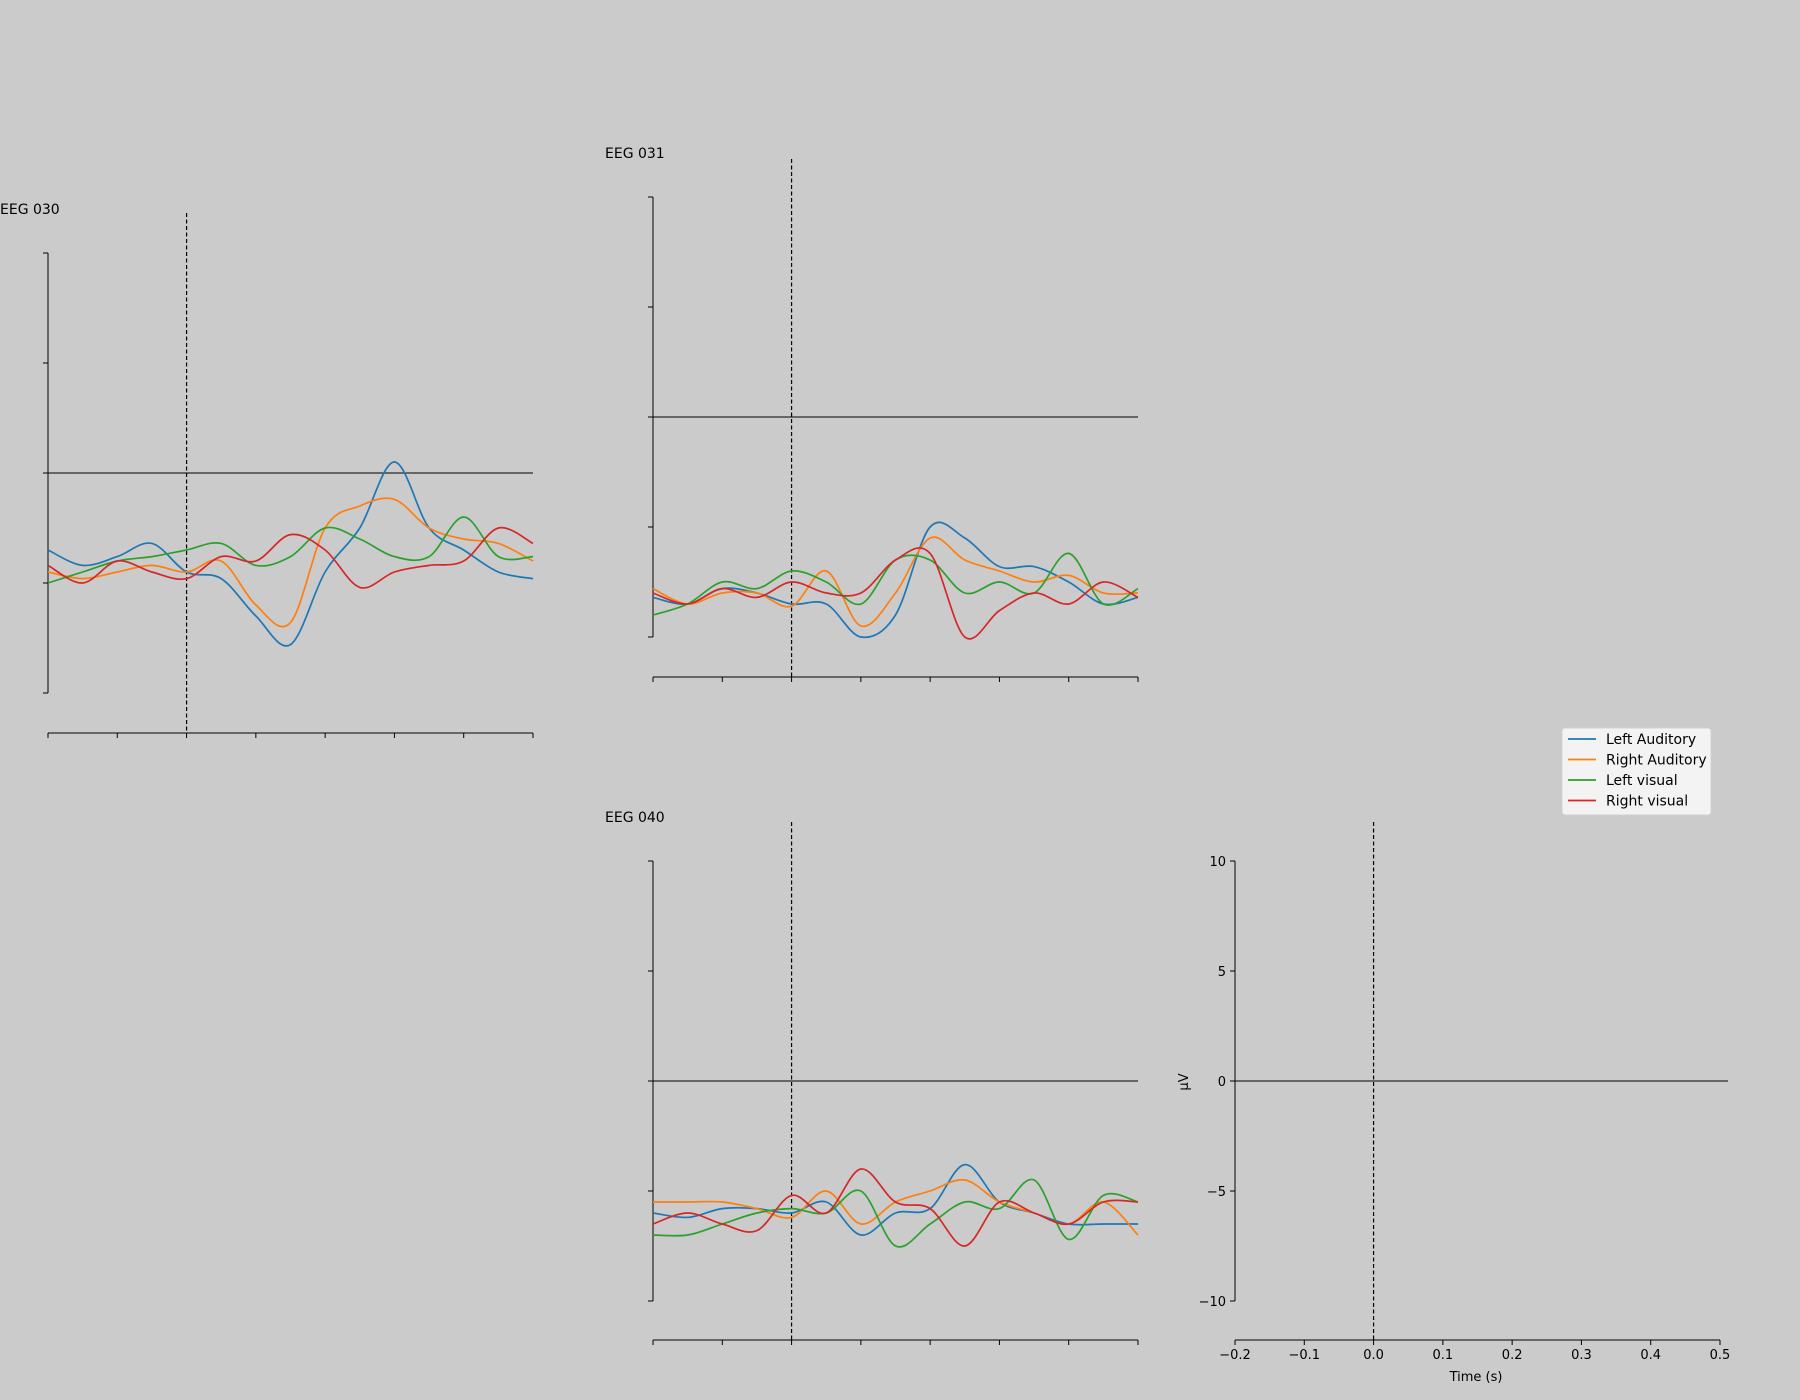  I want to click on scale-y-tick-label: −10, so click(1212, 1302).